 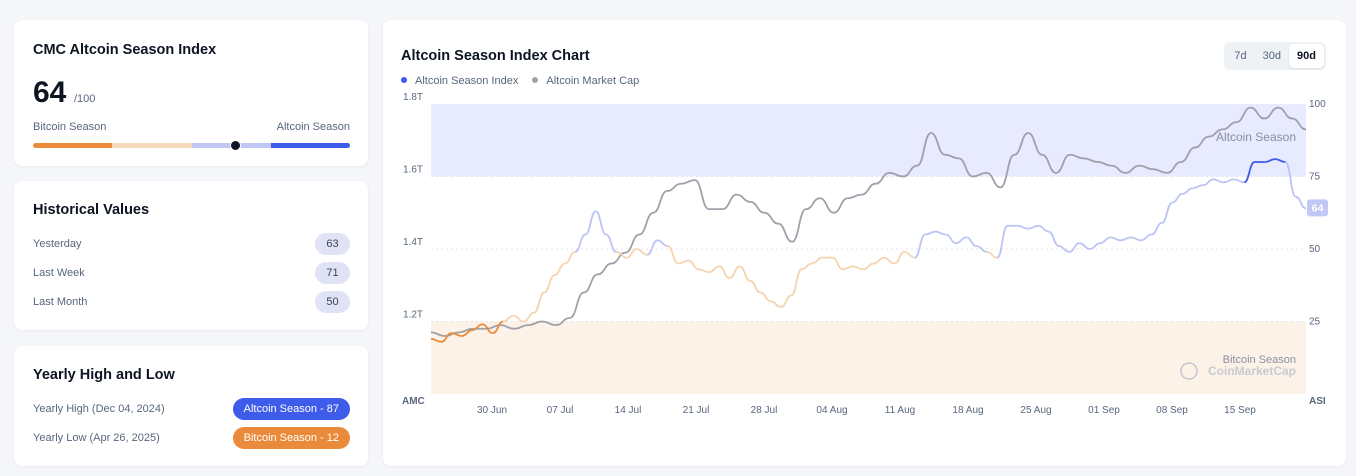 What do you see at coordinates (70, 127) in the screenshot?
I see `bitcoin-season-label: Bitcoin Season` at bounding box center [70, 127].